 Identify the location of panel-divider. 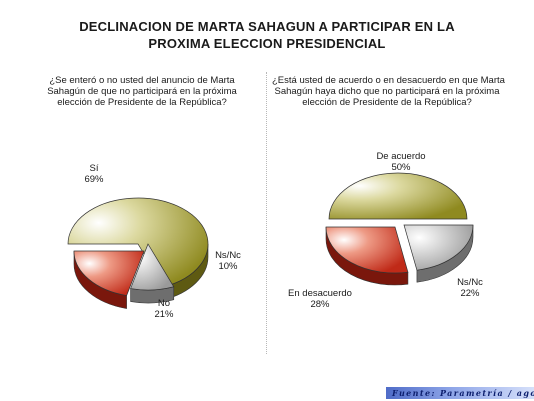
(266, 213).